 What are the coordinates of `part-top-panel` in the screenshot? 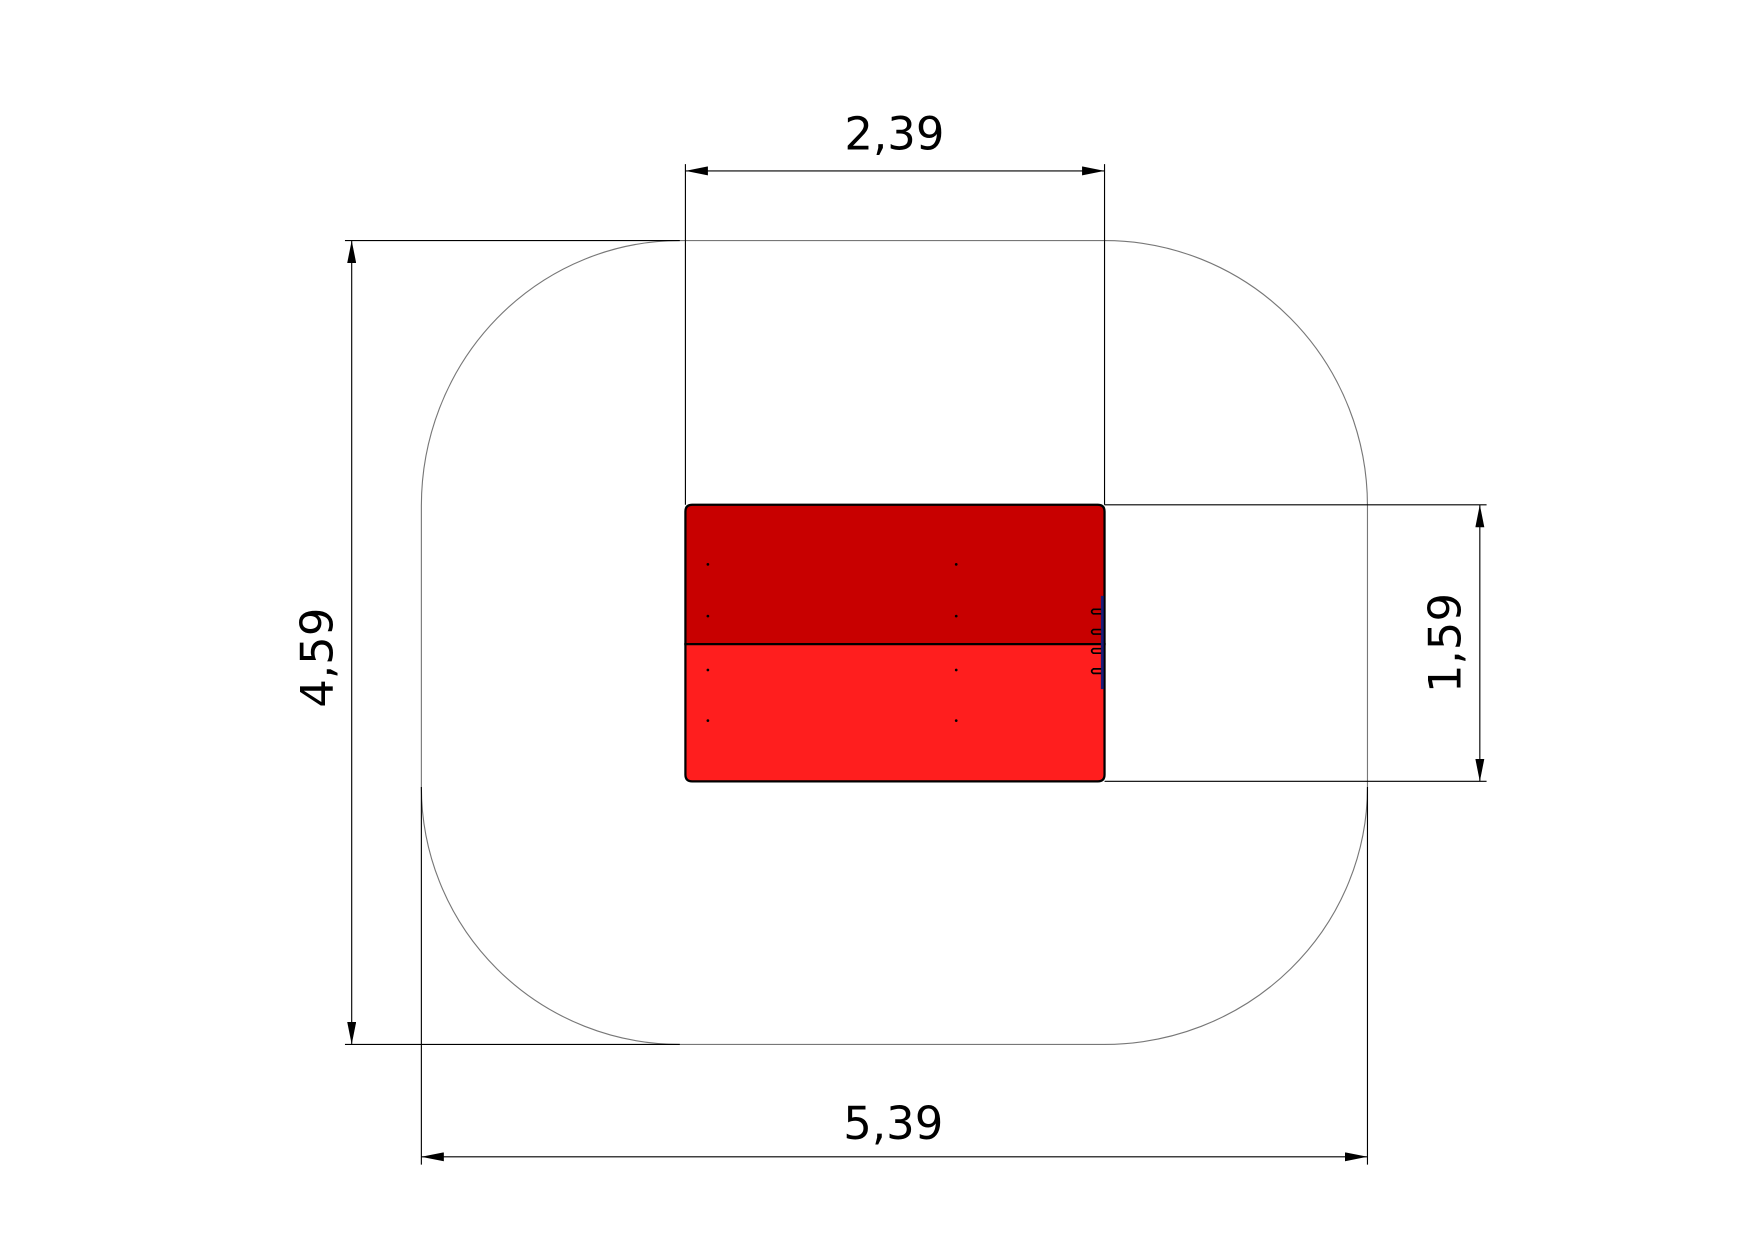 It's located at (895, 574).